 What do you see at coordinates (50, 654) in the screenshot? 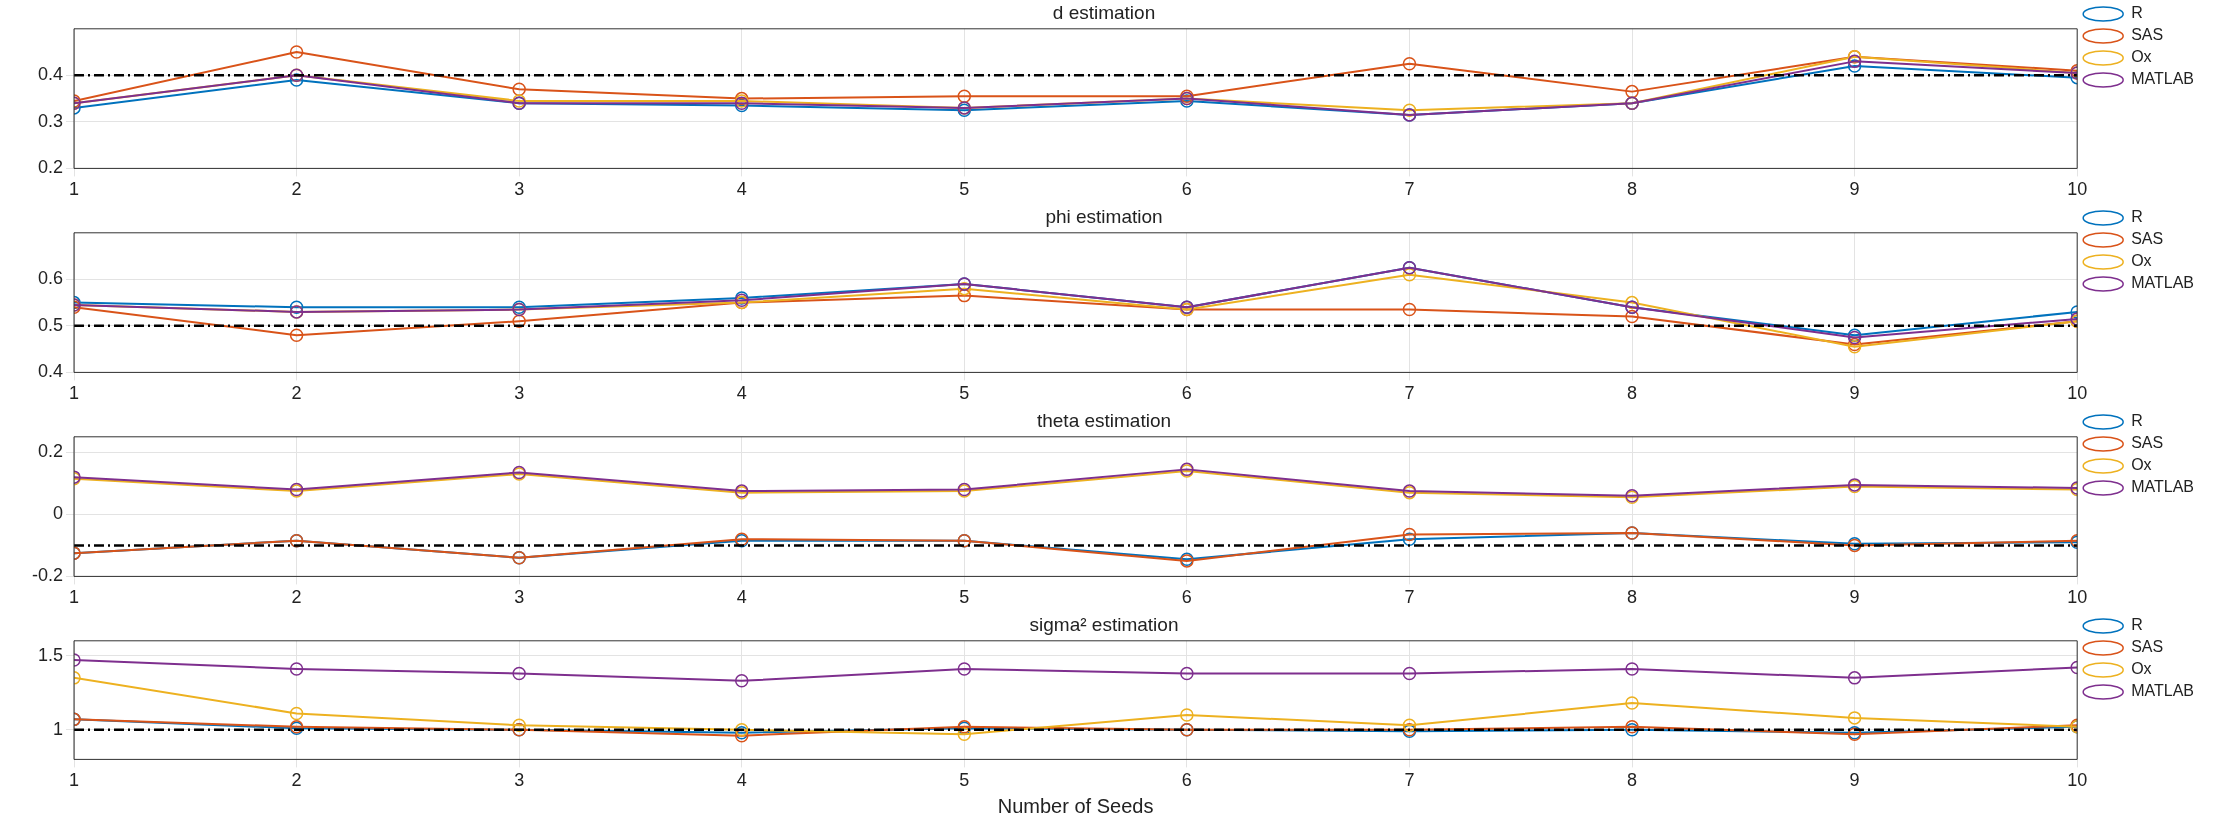
I see `y-tick-label: 1.5` at bounding box center [50, 654].